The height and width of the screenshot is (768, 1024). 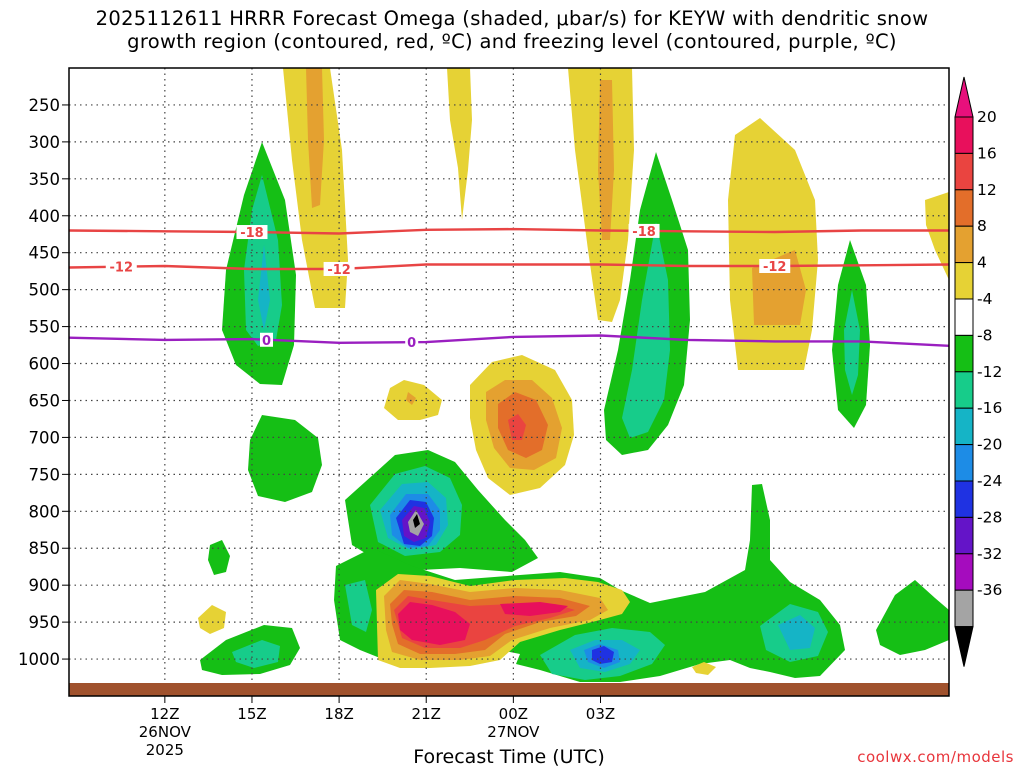 I want to click on ground-surface, so click(x=509, y=689).